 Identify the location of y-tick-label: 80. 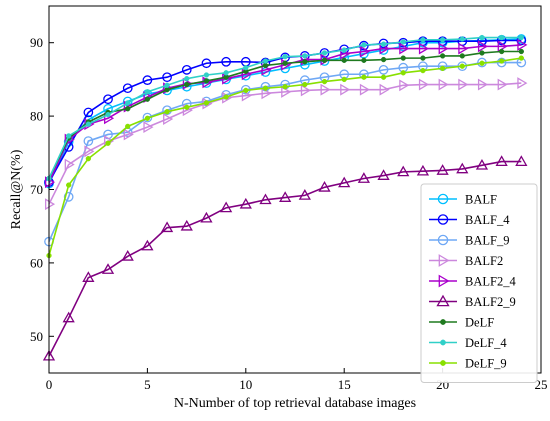
(36, 116).